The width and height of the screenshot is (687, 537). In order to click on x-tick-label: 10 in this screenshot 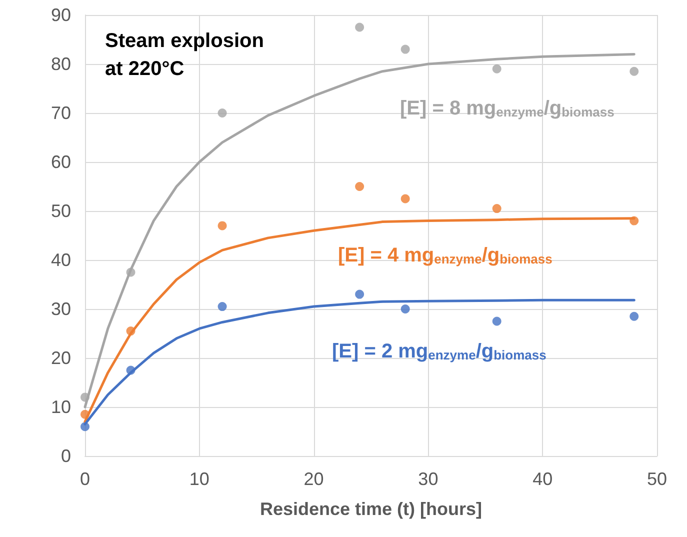, I will do `click(199, 479)`.